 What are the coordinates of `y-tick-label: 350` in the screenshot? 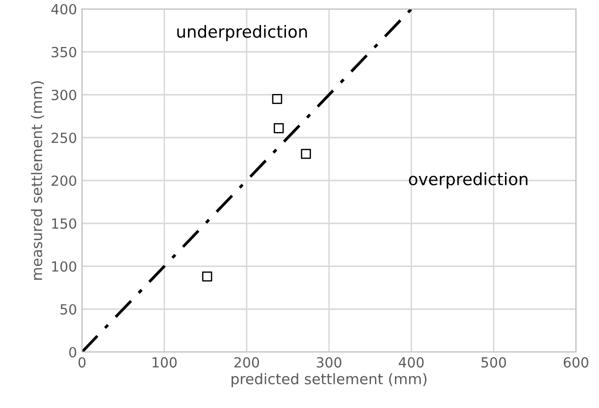 It's located at (64, 52).